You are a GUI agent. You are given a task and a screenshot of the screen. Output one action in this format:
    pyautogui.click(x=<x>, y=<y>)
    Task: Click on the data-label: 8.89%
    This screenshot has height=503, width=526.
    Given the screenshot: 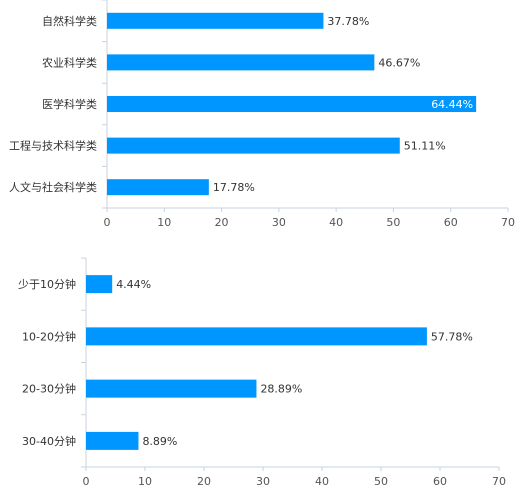 What is the action you would take?
    pyautogui.click(x=159, y=441)
    